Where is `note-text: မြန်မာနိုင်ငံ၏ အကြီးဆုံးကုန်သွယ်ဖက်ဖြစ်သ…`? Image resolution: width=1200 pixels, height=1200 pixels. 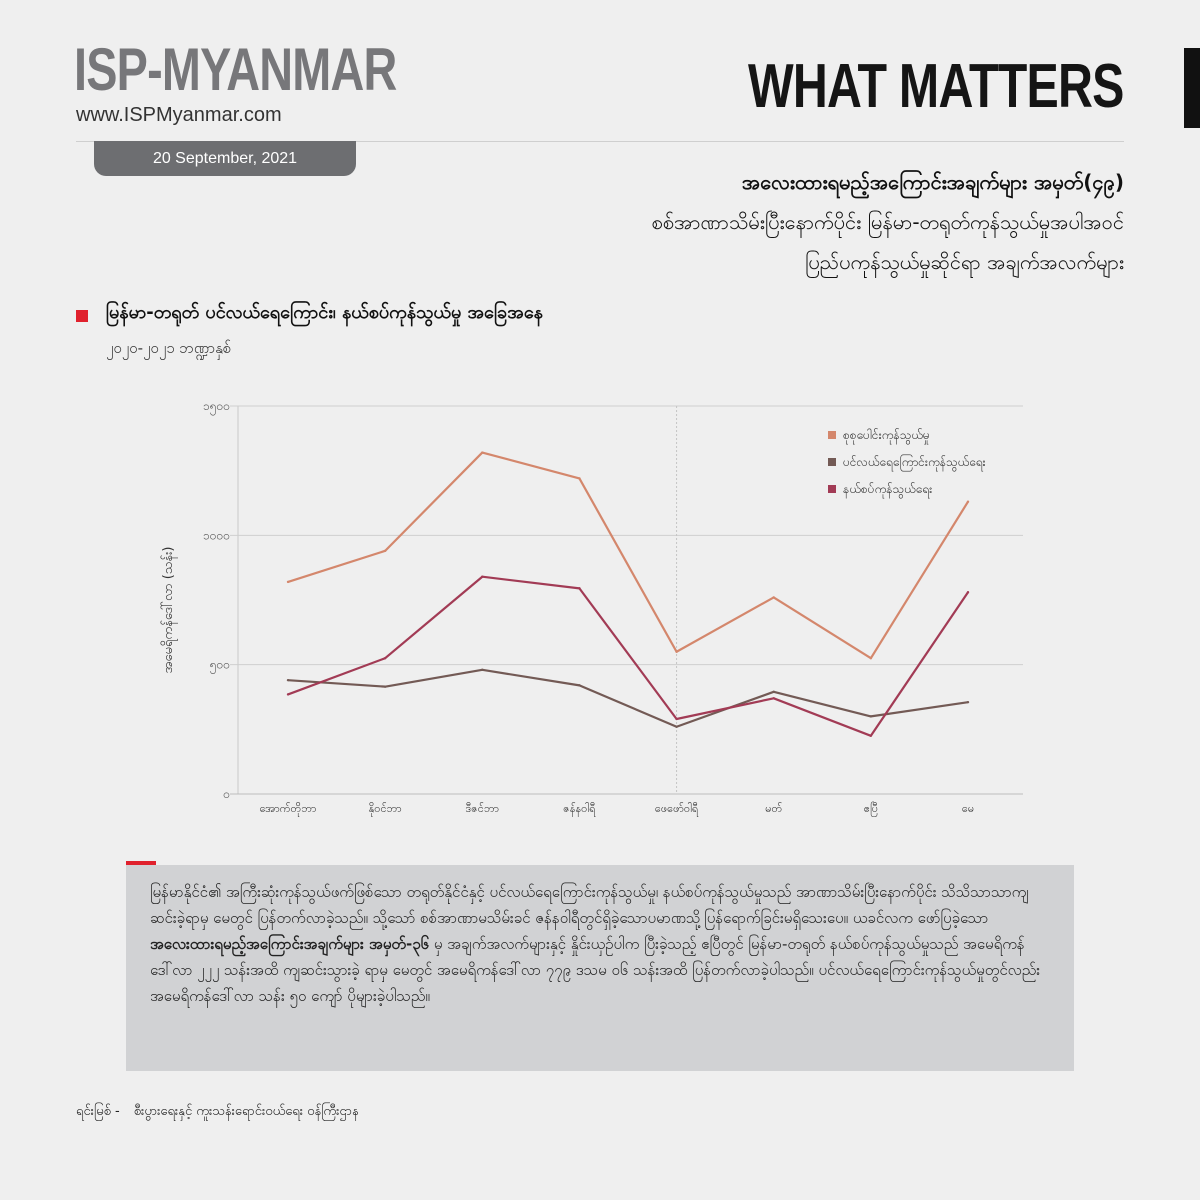
note-text: မြန်မာနိုင်ငံ၏ အကြီးဆုံးကုန်သွယ်ဖက်ဖြစ်သ… is located at coordinates (600, 944).